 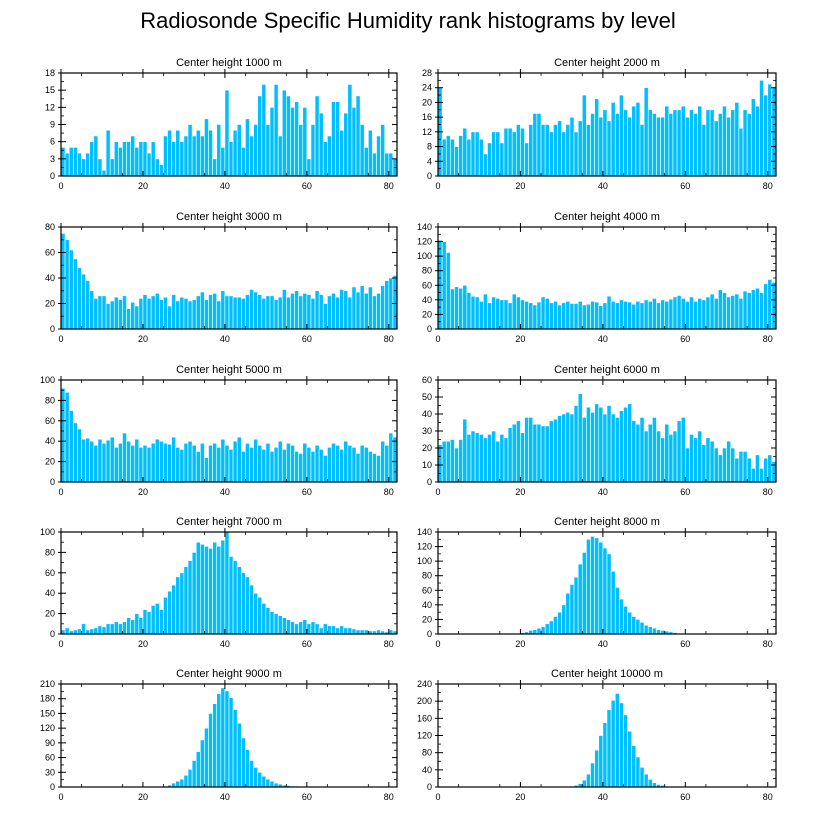 What do you see at coordinates (520, 492) in the screenshot?
I see `x-tick-label: 20` at bounding box center [520, 492].